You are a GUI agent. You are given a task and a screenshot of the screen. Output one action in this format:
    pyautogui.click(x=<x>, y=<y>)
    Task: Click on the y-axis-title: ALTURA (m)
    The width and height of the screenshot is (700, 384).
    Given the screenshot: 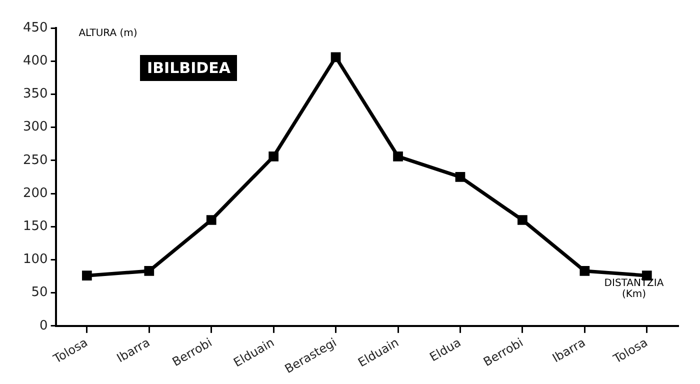 What is the action you would take?
    pyautogui.click(x=108, y=33)
    